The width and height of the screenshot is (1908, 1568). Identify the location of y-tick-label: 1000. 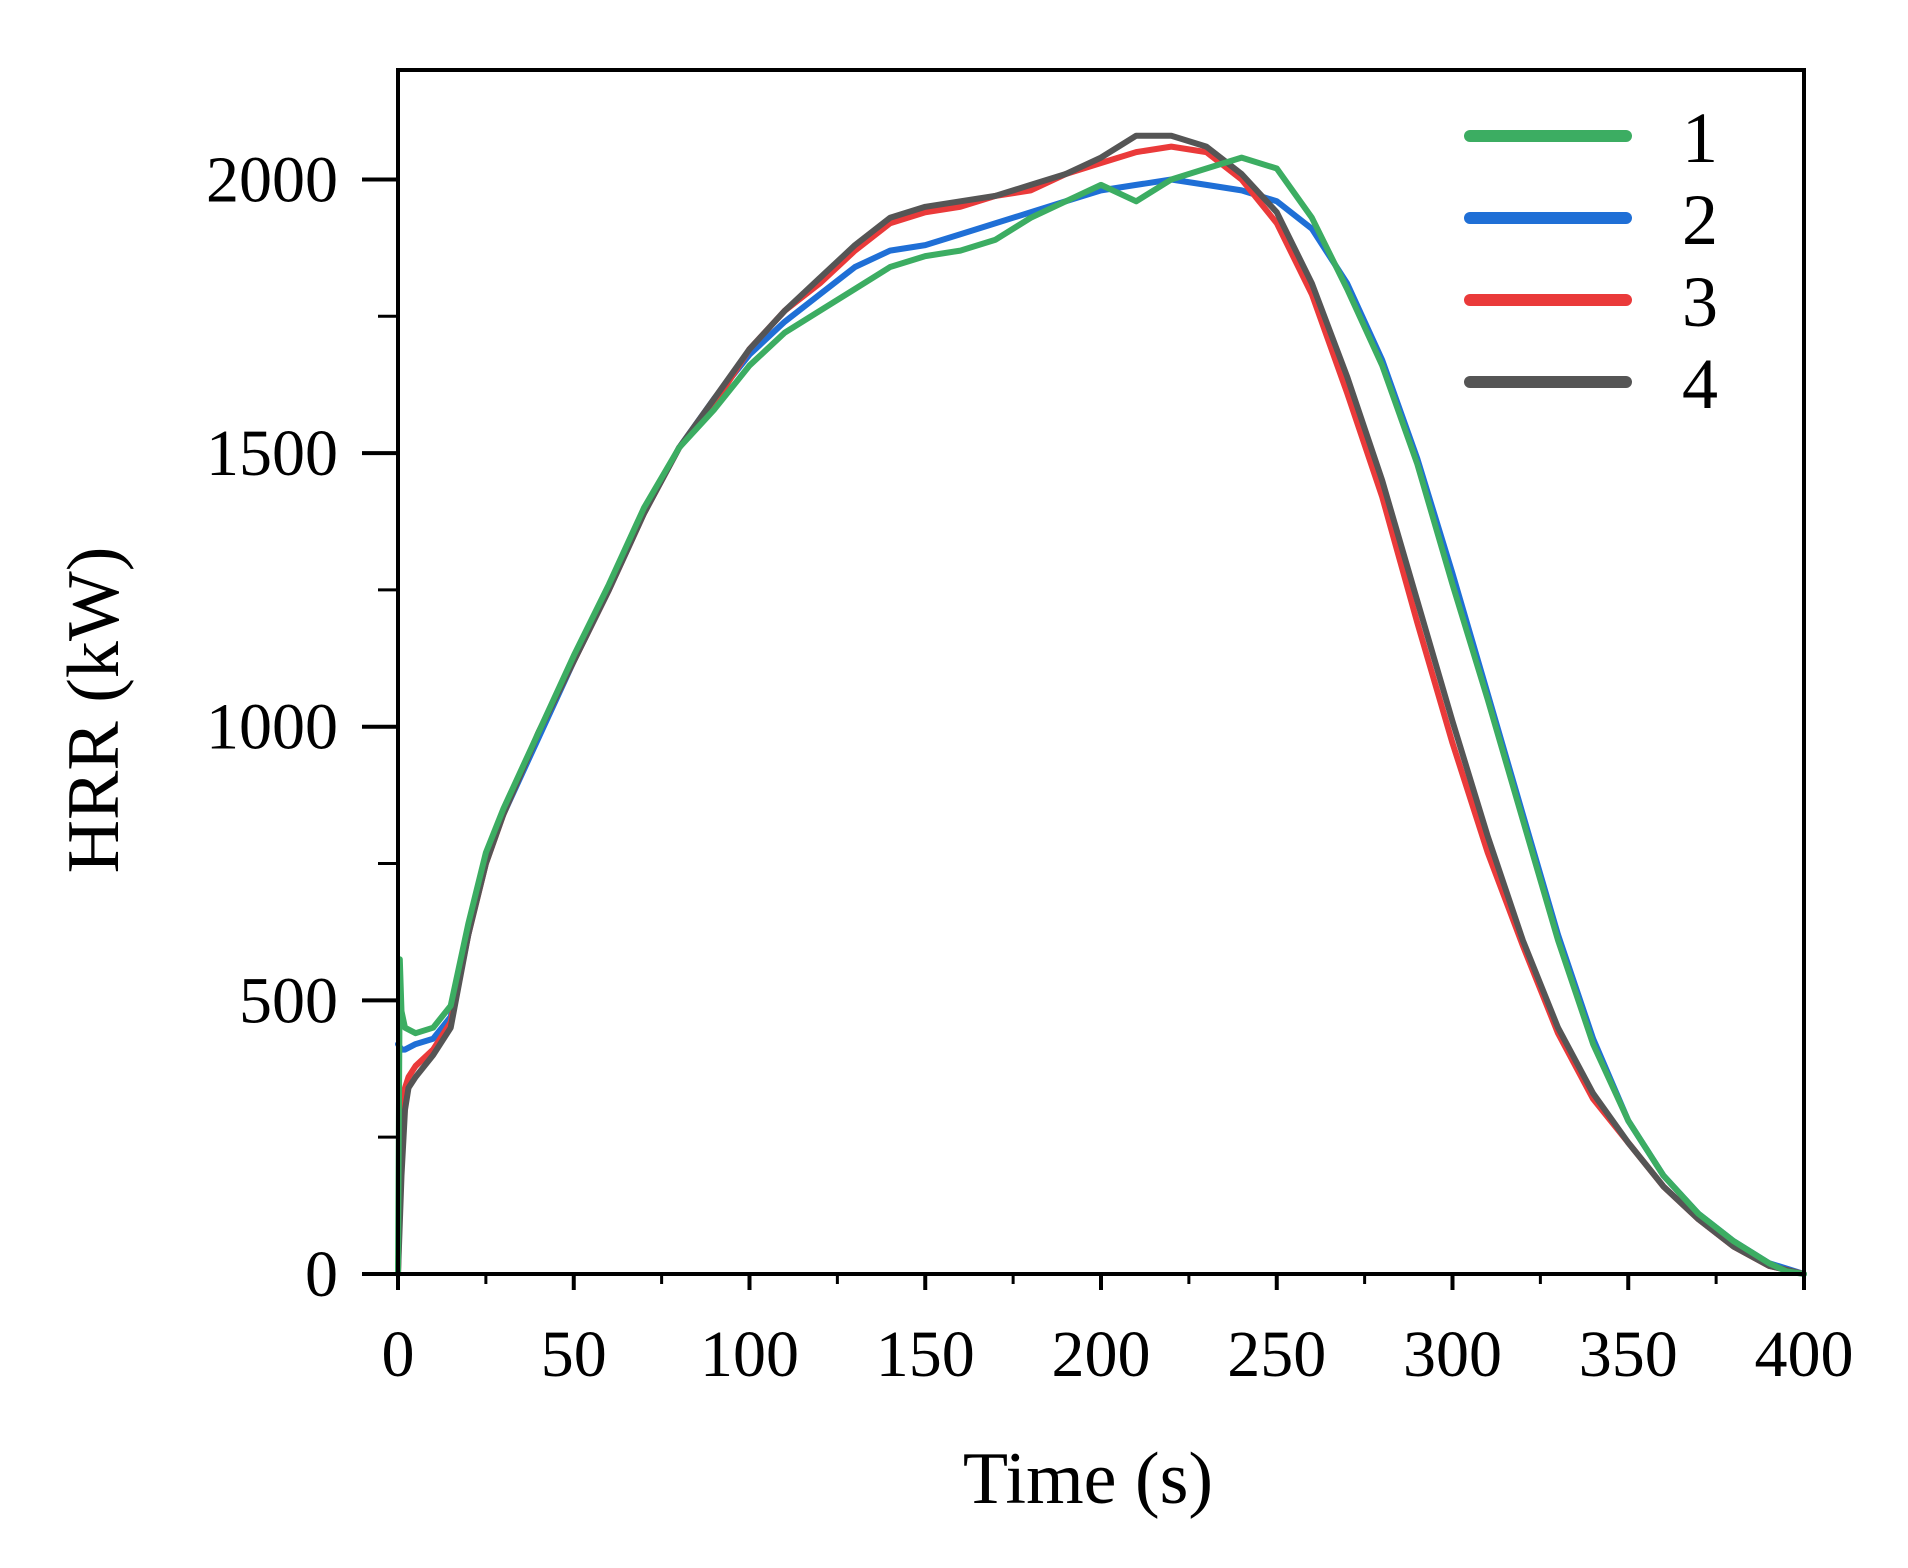
(272, 727).